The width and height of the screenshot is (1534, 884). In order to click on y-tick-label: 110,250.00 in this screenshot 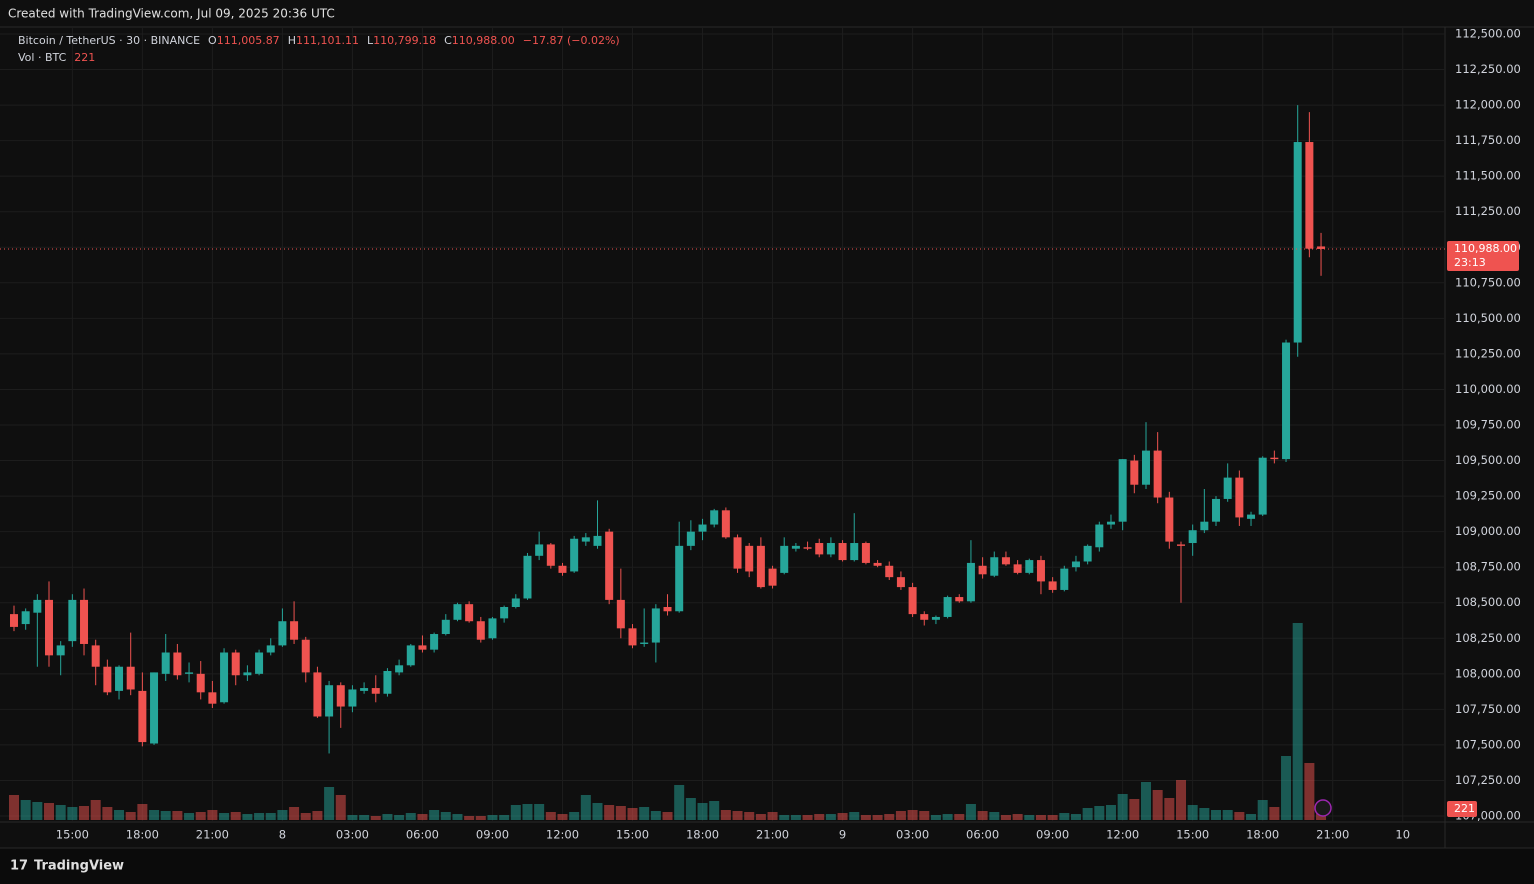, I will do `click(1488, 353)`.